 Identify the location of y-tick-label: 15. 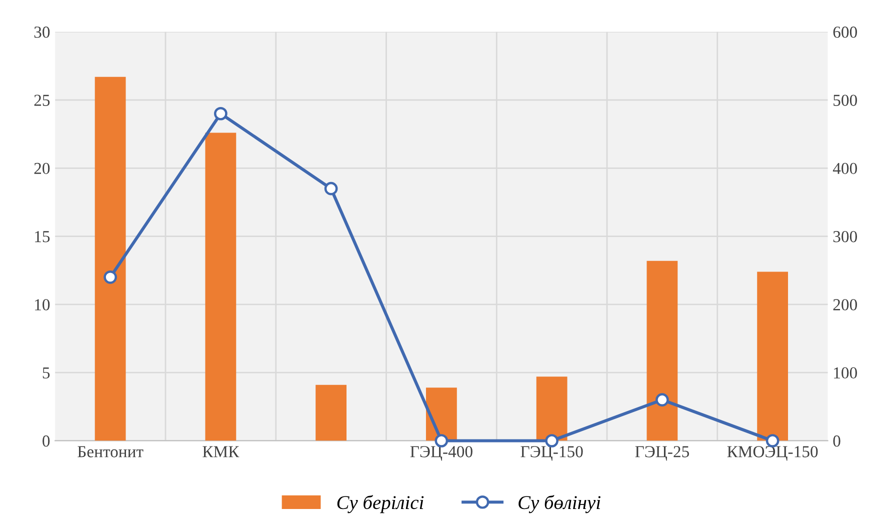
(42, 236).